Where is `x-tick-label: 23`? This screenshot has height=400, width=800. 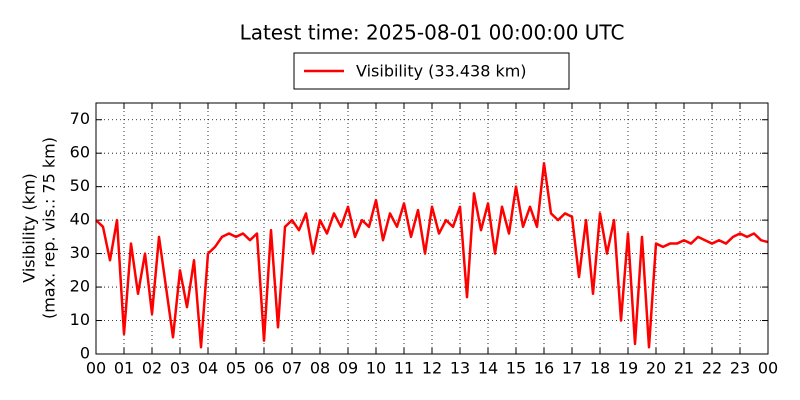
x-tick-label: 23 is located at coordinates (740, 368).